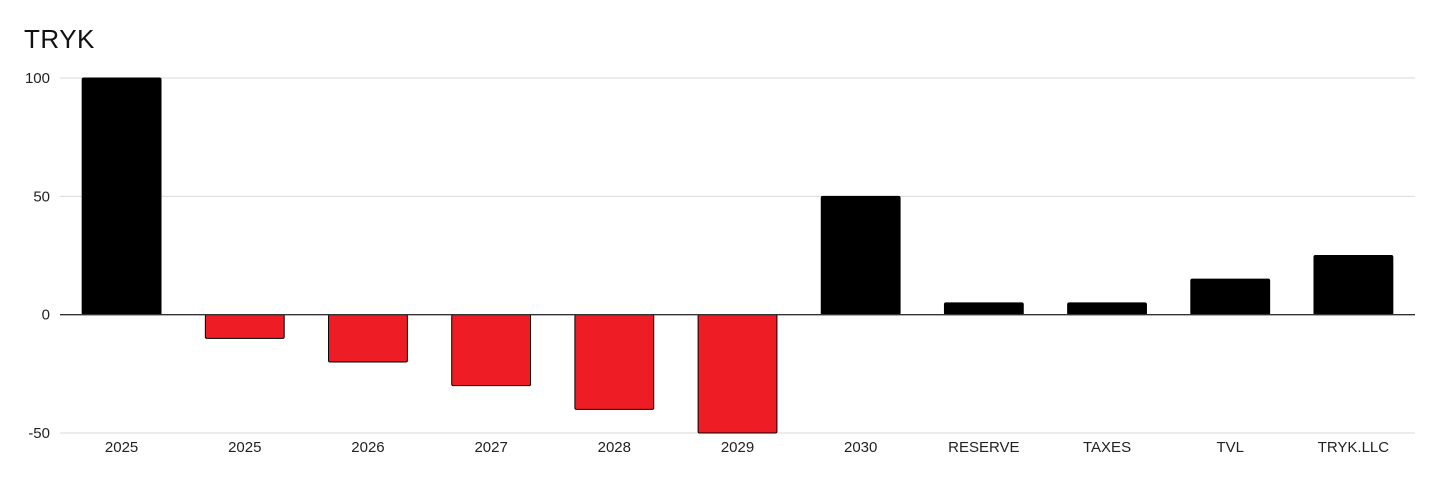 This screenshot has height=480, width=1440. What do you see at coordinates (37, 78) in the screenshot?
I see `y-tick-label: 100` at bounding box center [37, 78].